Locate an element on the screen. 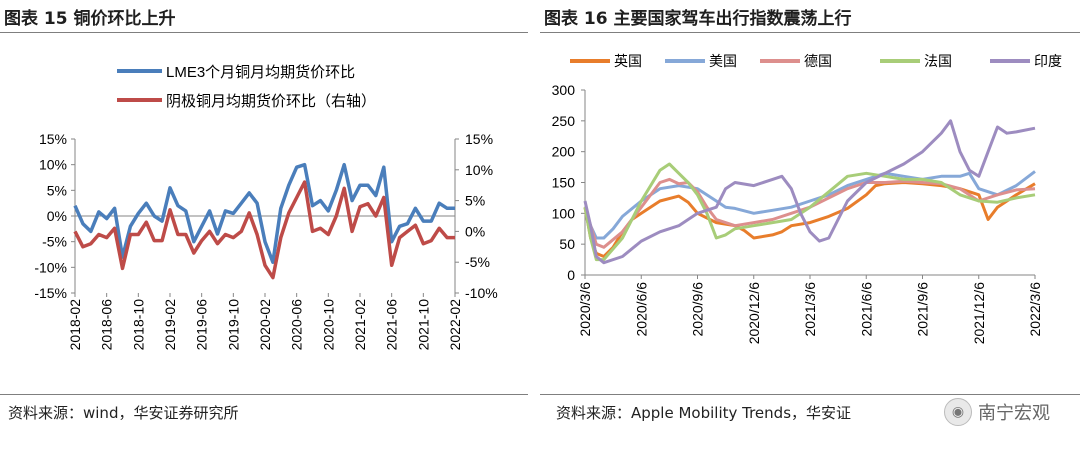 This screenshot has width=1080, height=464. right-y-tick-label: -5% is located at coordinates (477, 262).